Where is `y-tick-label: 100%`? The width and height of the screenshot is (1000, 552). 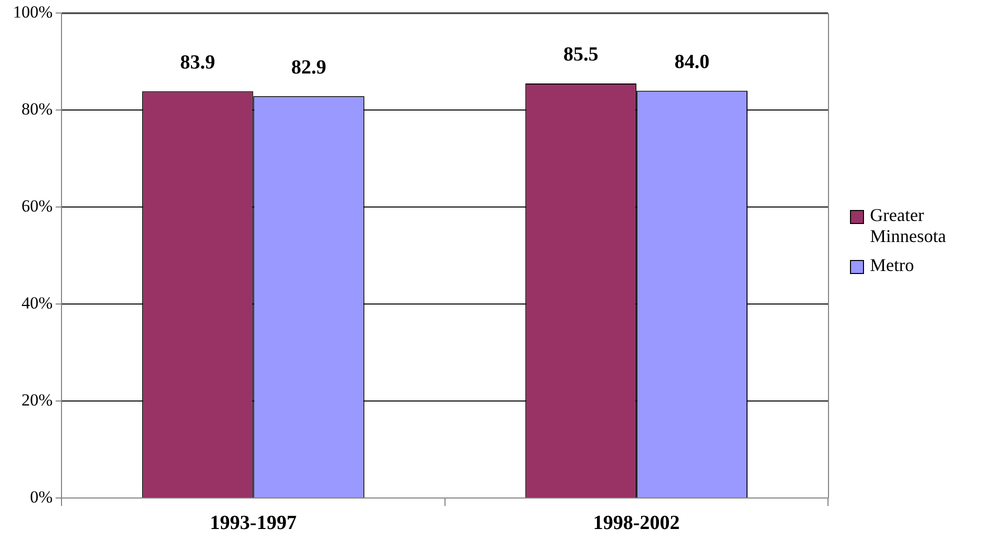 y-tick-label: 100% is located at coordinates (32, 12).